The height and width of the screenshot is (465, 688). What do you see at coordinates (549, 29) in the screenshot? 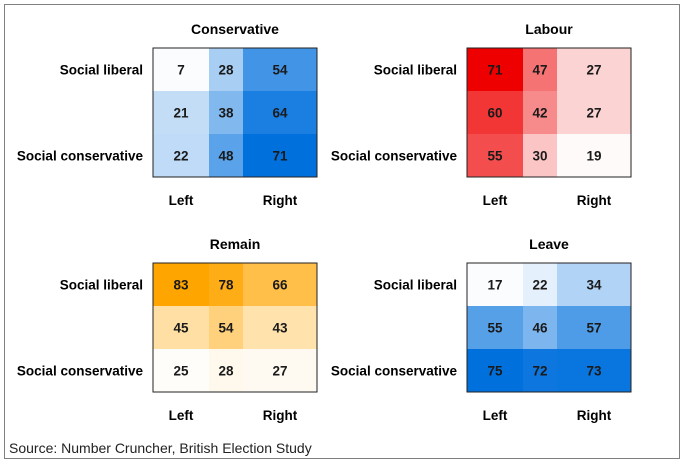
I see `panel-title-labour: Labour` at bounding box center [549, 29].